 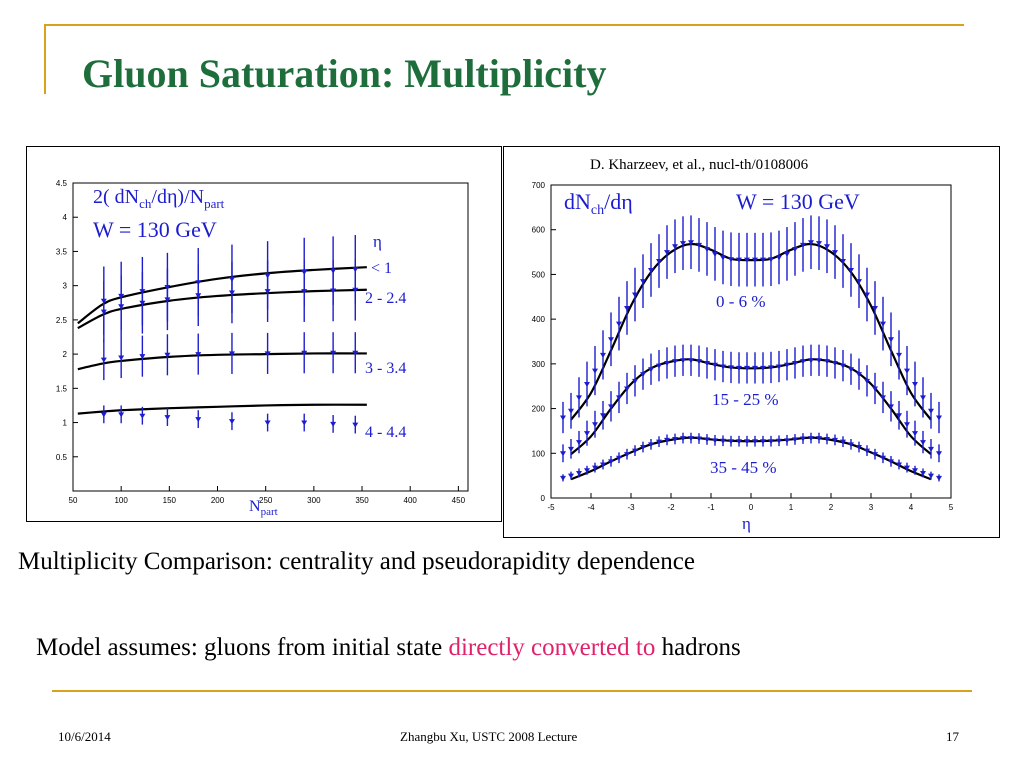 What do you see at coordinates (65, 423) in the screenshot?
I see `left-ytick-label: 1` at bounding box center [65, 423].